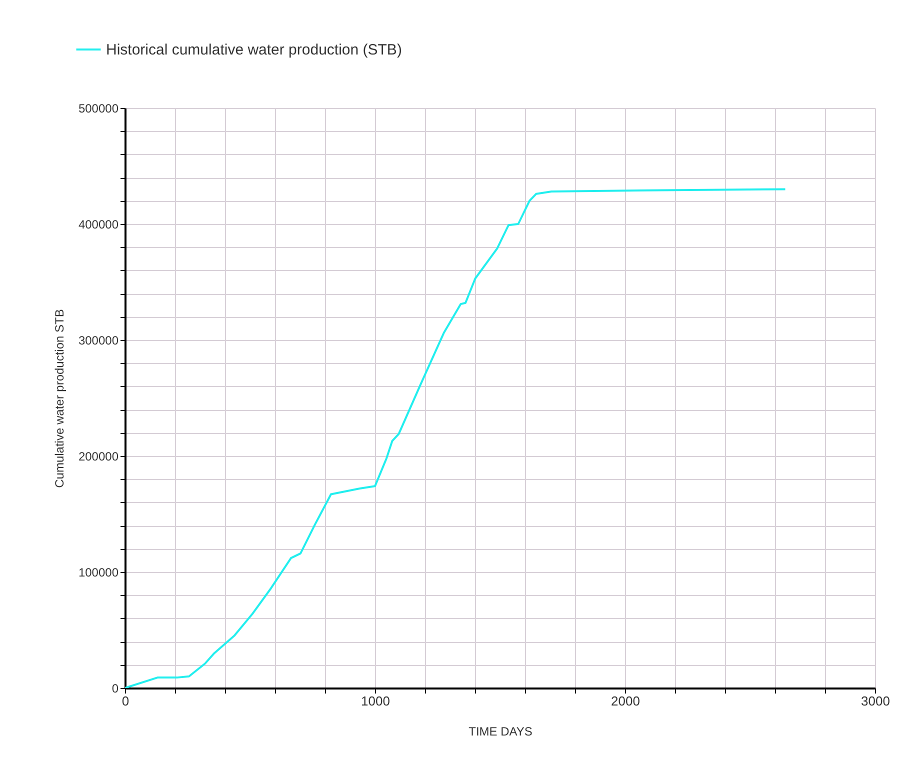 This screenshot has height=762, width=904. What do you see at coordinates (625, 701) in the screenshot?
I see `x-tick-label: 2000` at bounding box center [625, 701].